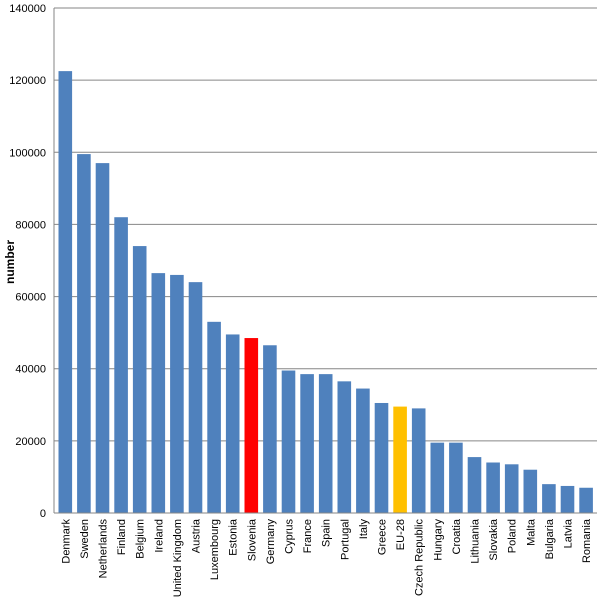  What do you see at coordinates (456, 477) in the screenshot?
I see `bar-croatia` at bounding box center [456, 477].